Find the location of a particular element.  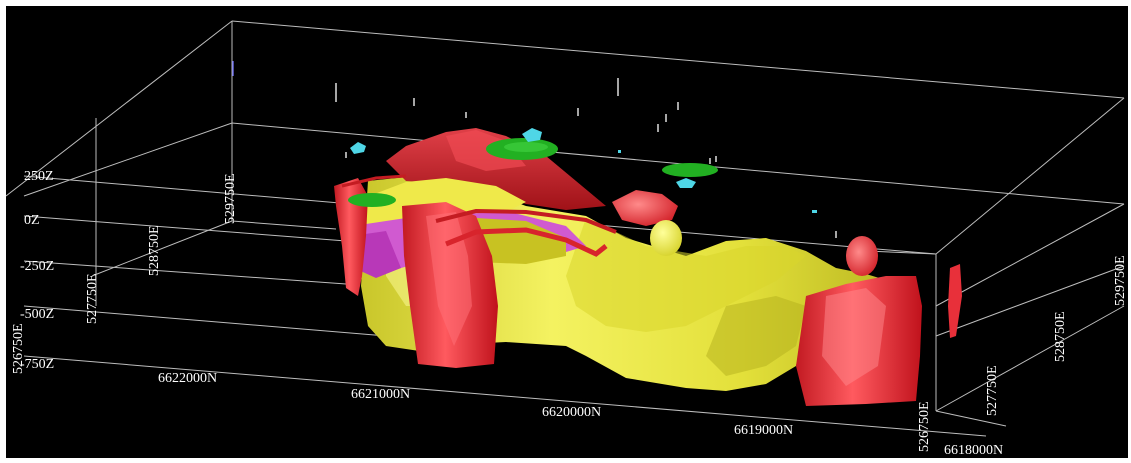

z-label-0: 0Z is located at coordinates (32, 220).